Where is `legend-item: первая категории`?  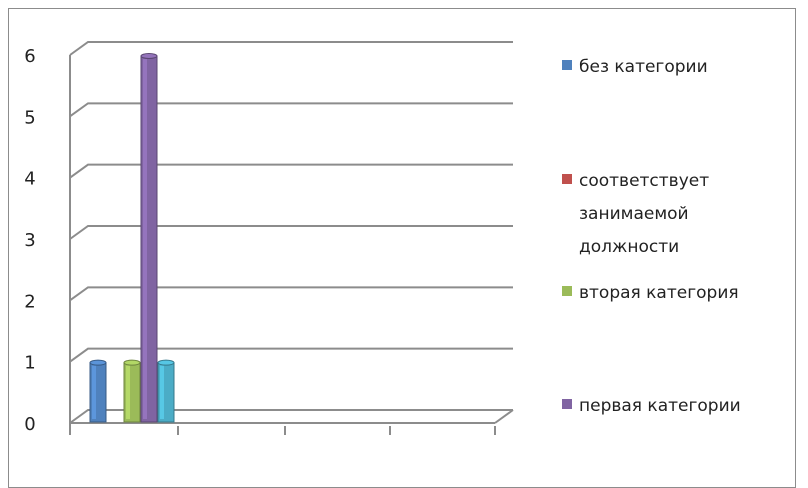
legend-item: первая категории is located at coordinates (651, 406).